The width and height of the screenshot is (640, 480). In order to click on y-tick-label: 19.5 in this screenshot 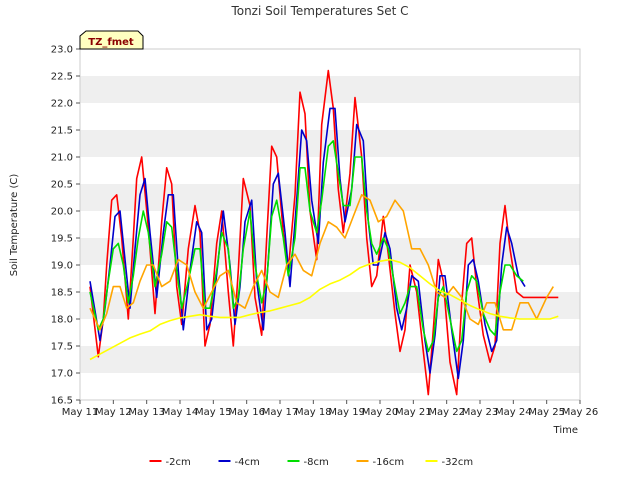, I will do `click(62, 239)`.